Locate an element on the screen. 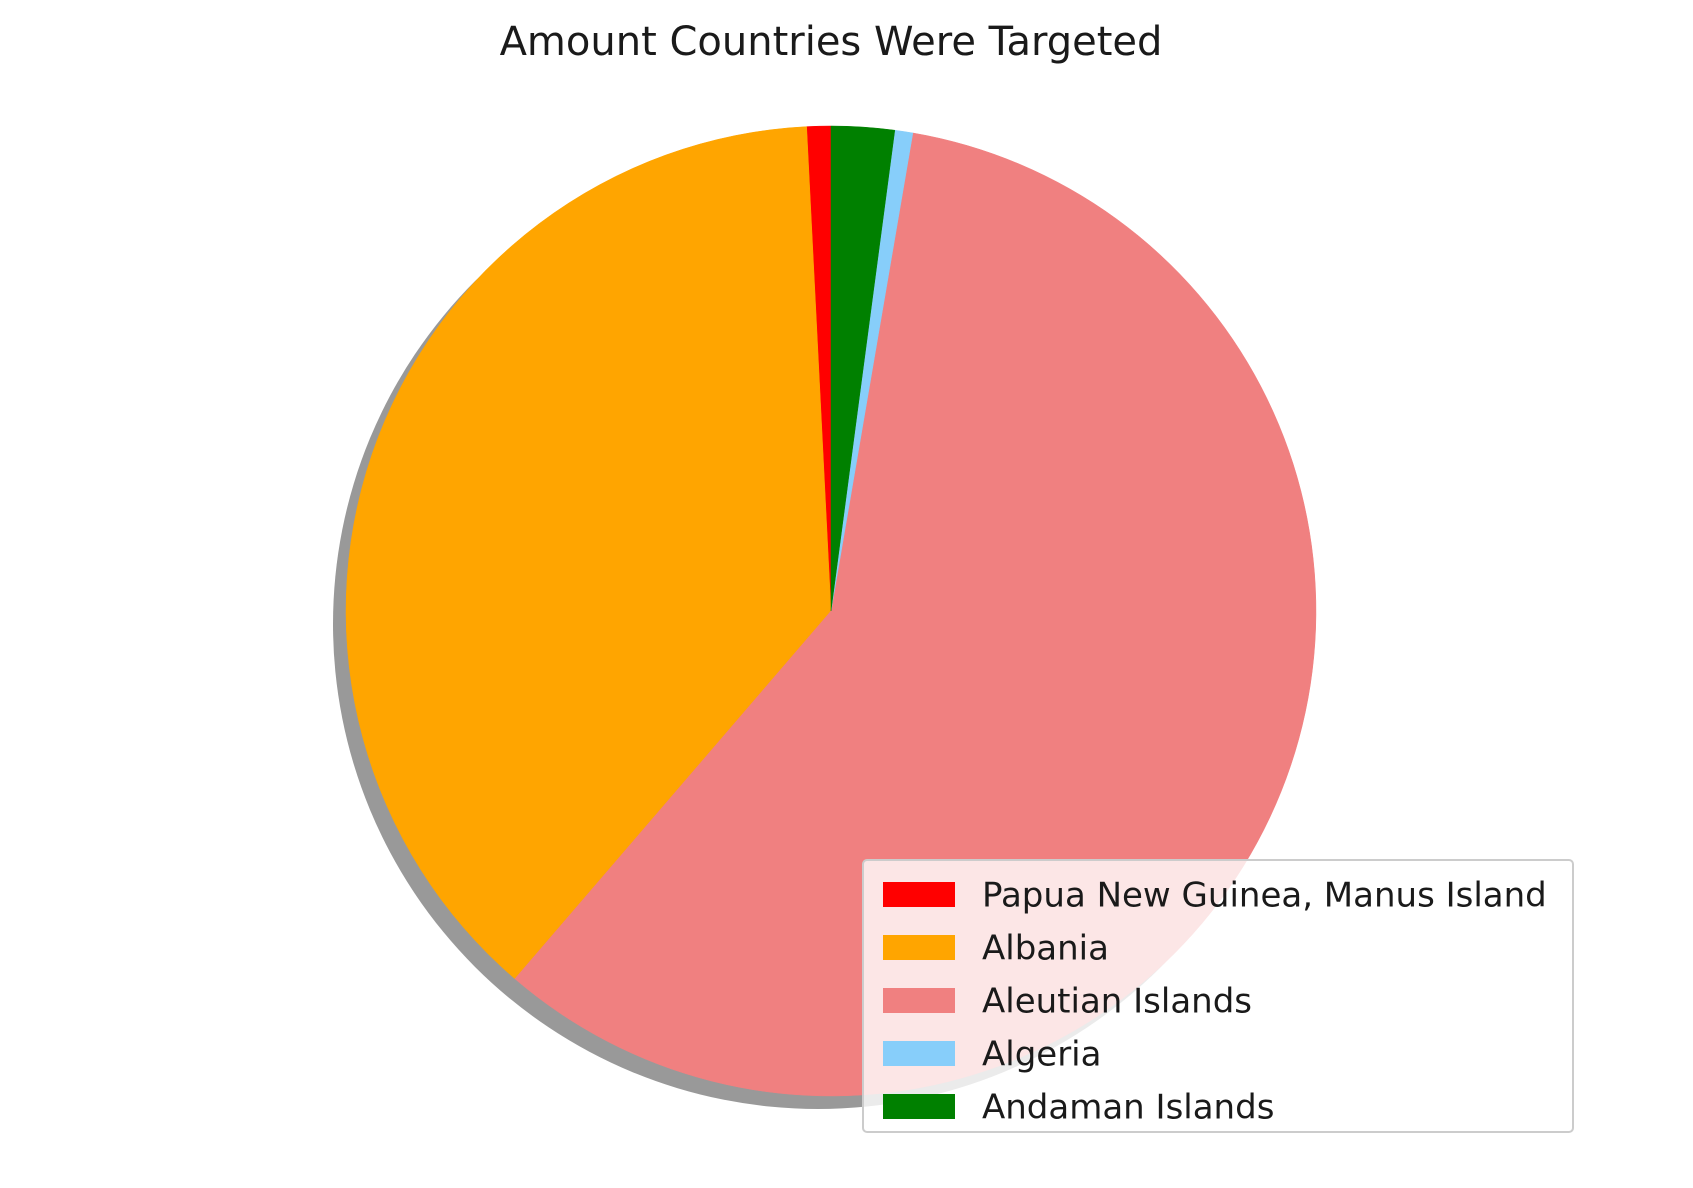 This screenshot has height=1188, width=1693. legend-frame is located at coordinates (1218, 996).